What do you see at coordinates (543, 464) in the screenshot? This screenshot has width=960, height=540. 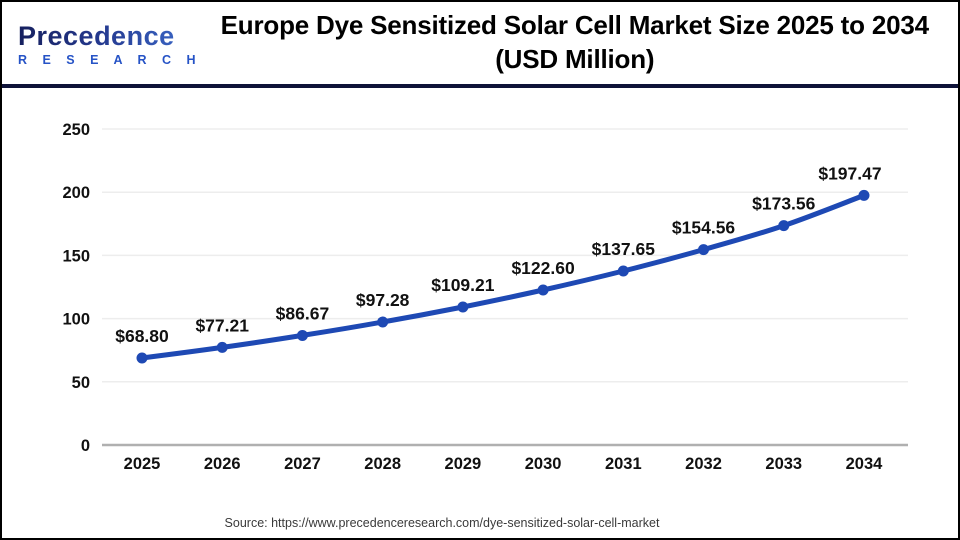 I see `x-axis-label: 2030` at bounding box center [543, 464].